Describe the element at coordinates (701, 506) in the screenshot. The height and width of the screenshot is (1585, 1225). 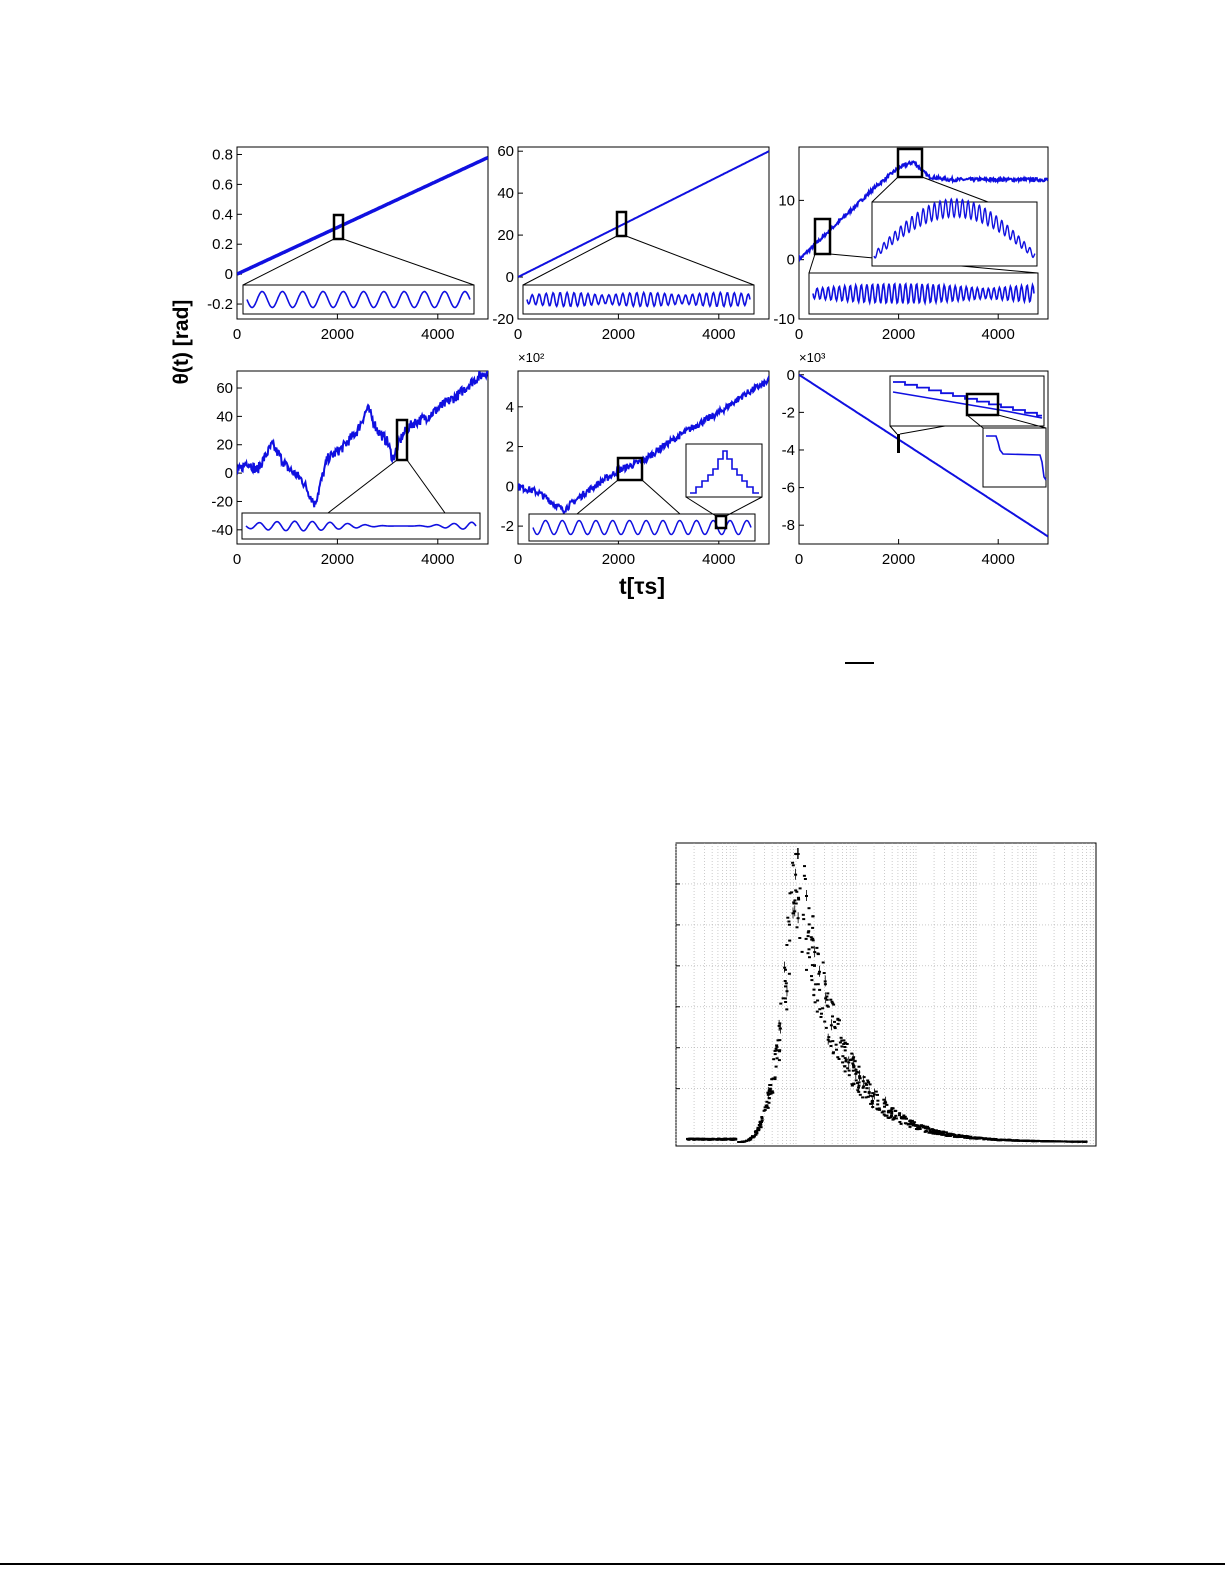
I see `panel-e-zoom-2-connector` at that location.